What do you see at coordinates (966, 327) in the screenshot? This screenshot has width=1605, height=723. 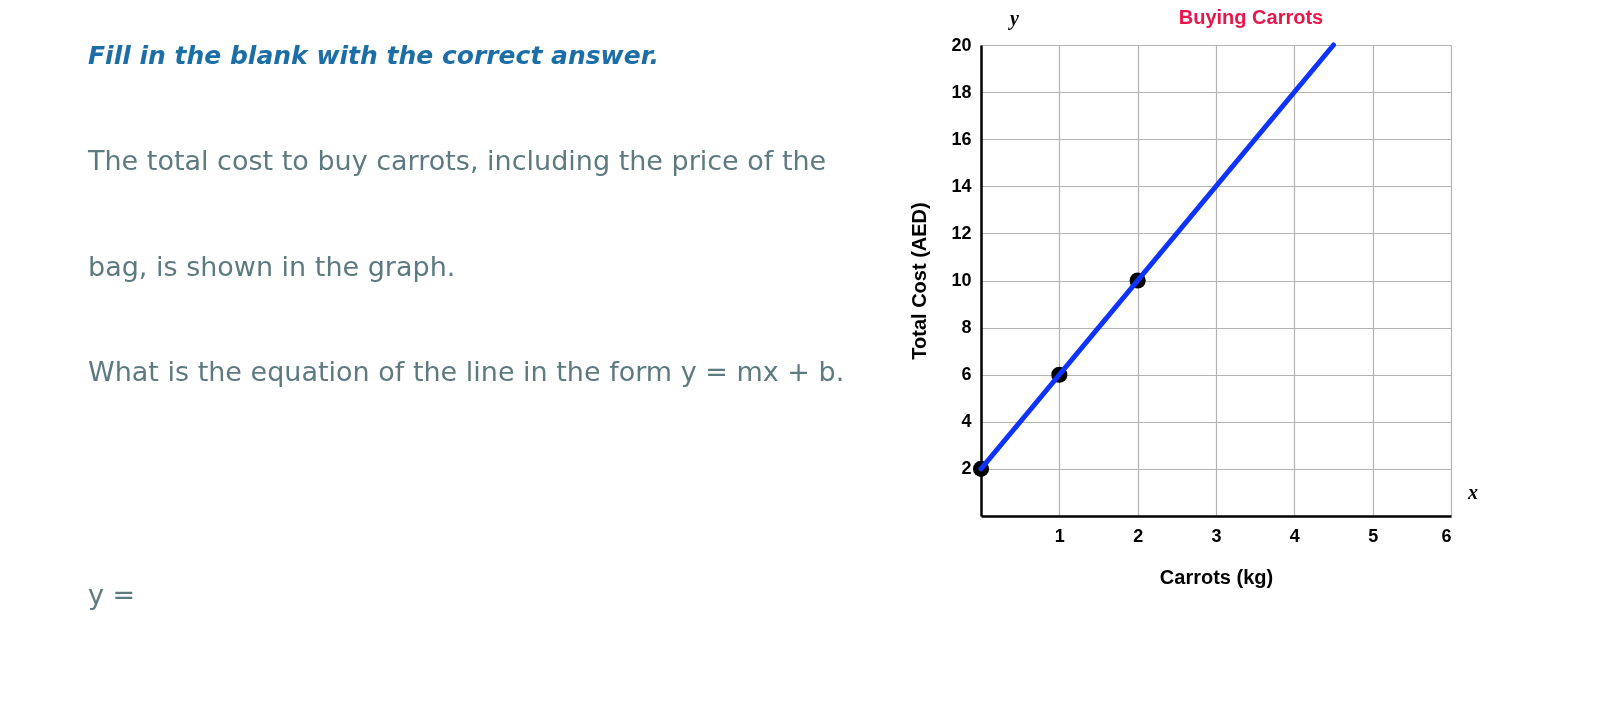 I see `y-tick-label: 8` at bounding box center [966, 327].